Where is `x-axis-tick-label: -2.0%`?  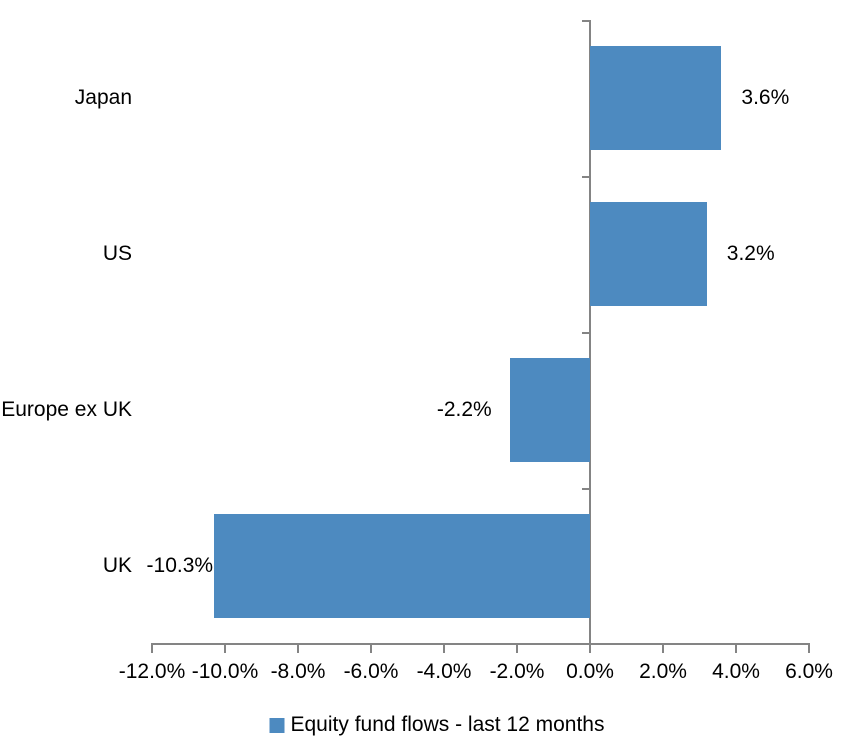
x-axis-tick-label: -2.0% is located at coordinates (517, 671).